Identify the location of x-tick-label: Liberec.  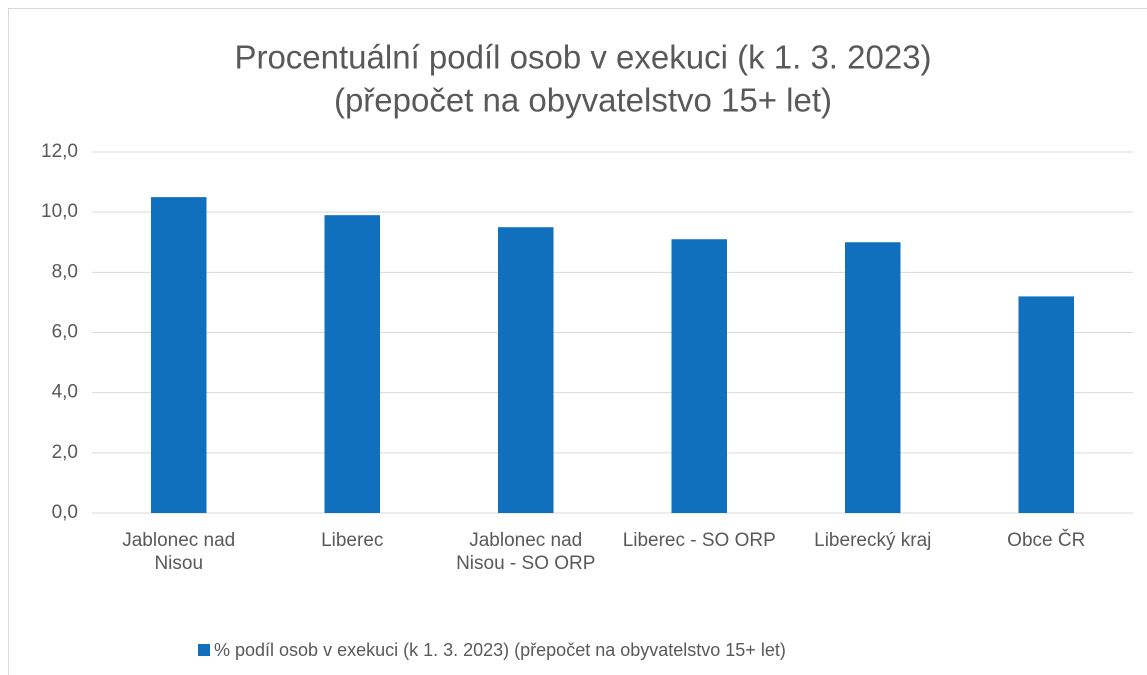
(352, 540).